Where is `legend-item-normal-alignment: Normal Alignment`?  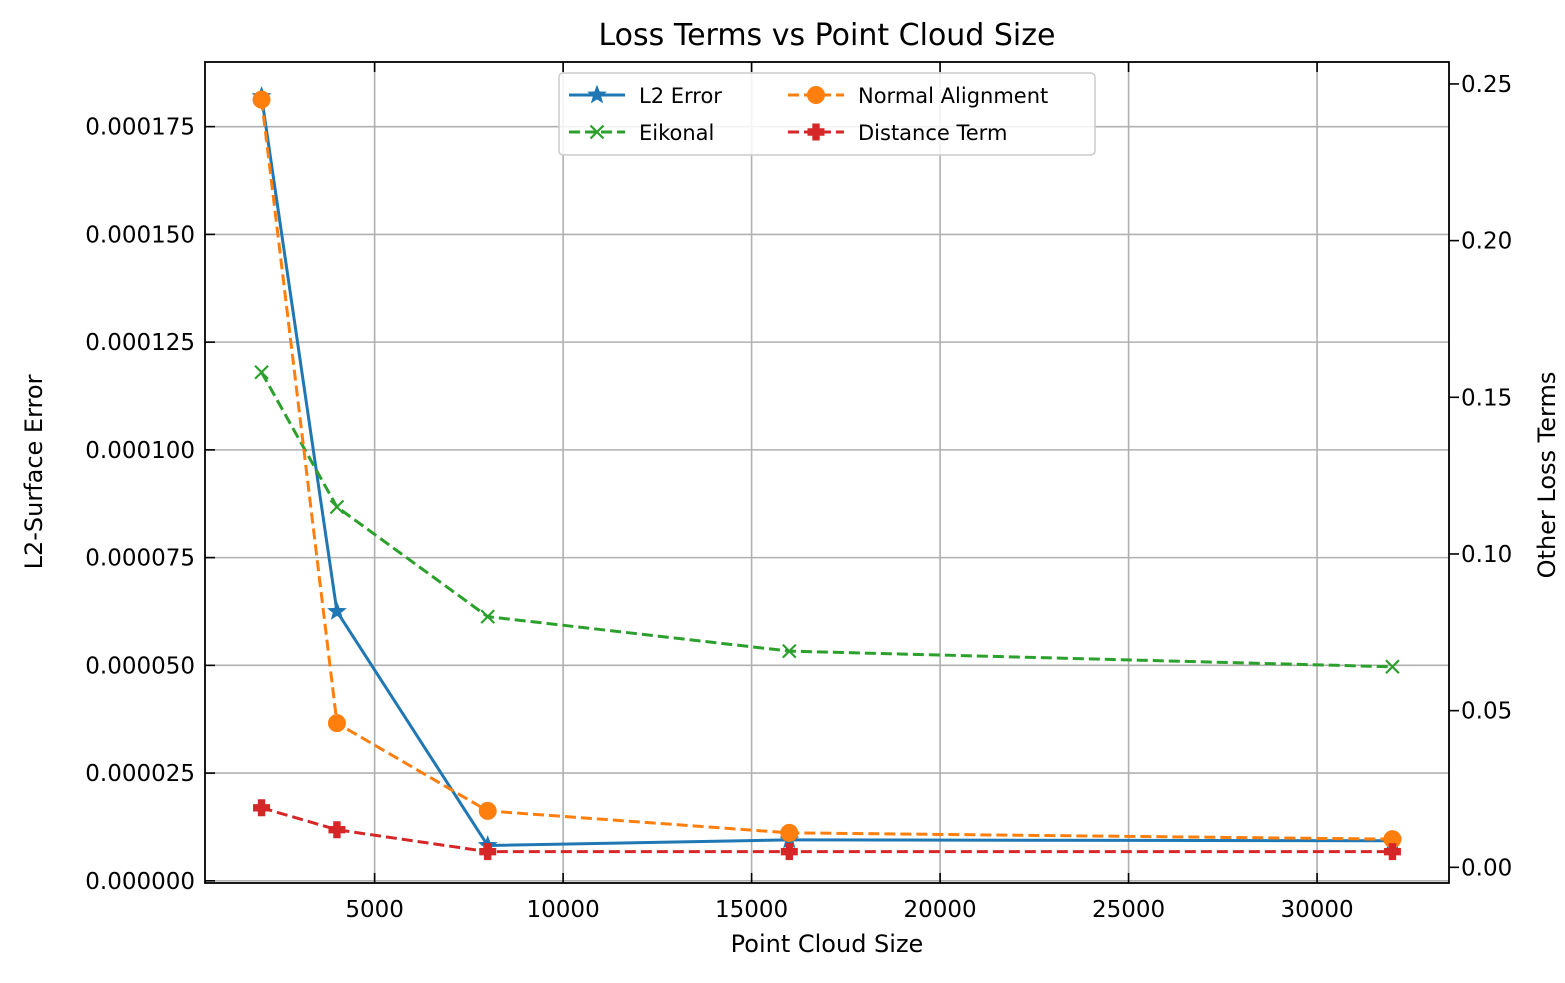 legend-item-normal-alignment: Normal Alignment is located at coordinates (918, 96).